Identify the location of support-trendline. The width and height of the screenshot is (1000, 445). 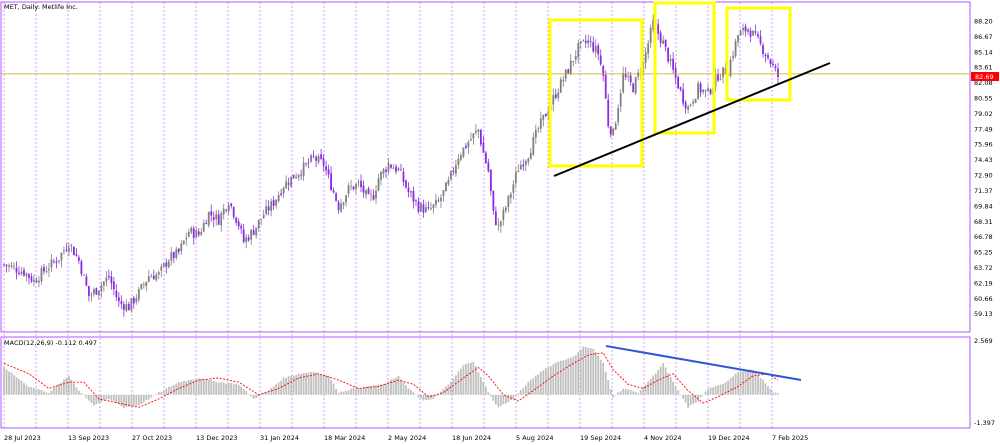
(692, 119).